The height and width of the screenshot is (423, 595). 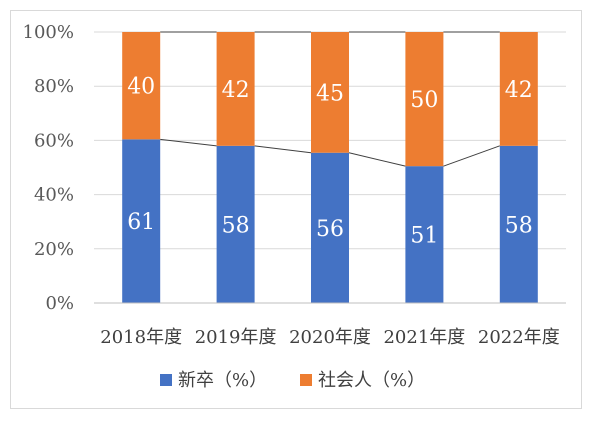 I want to click on x-tick-label: 2018年度, so click(x=141, y=337).